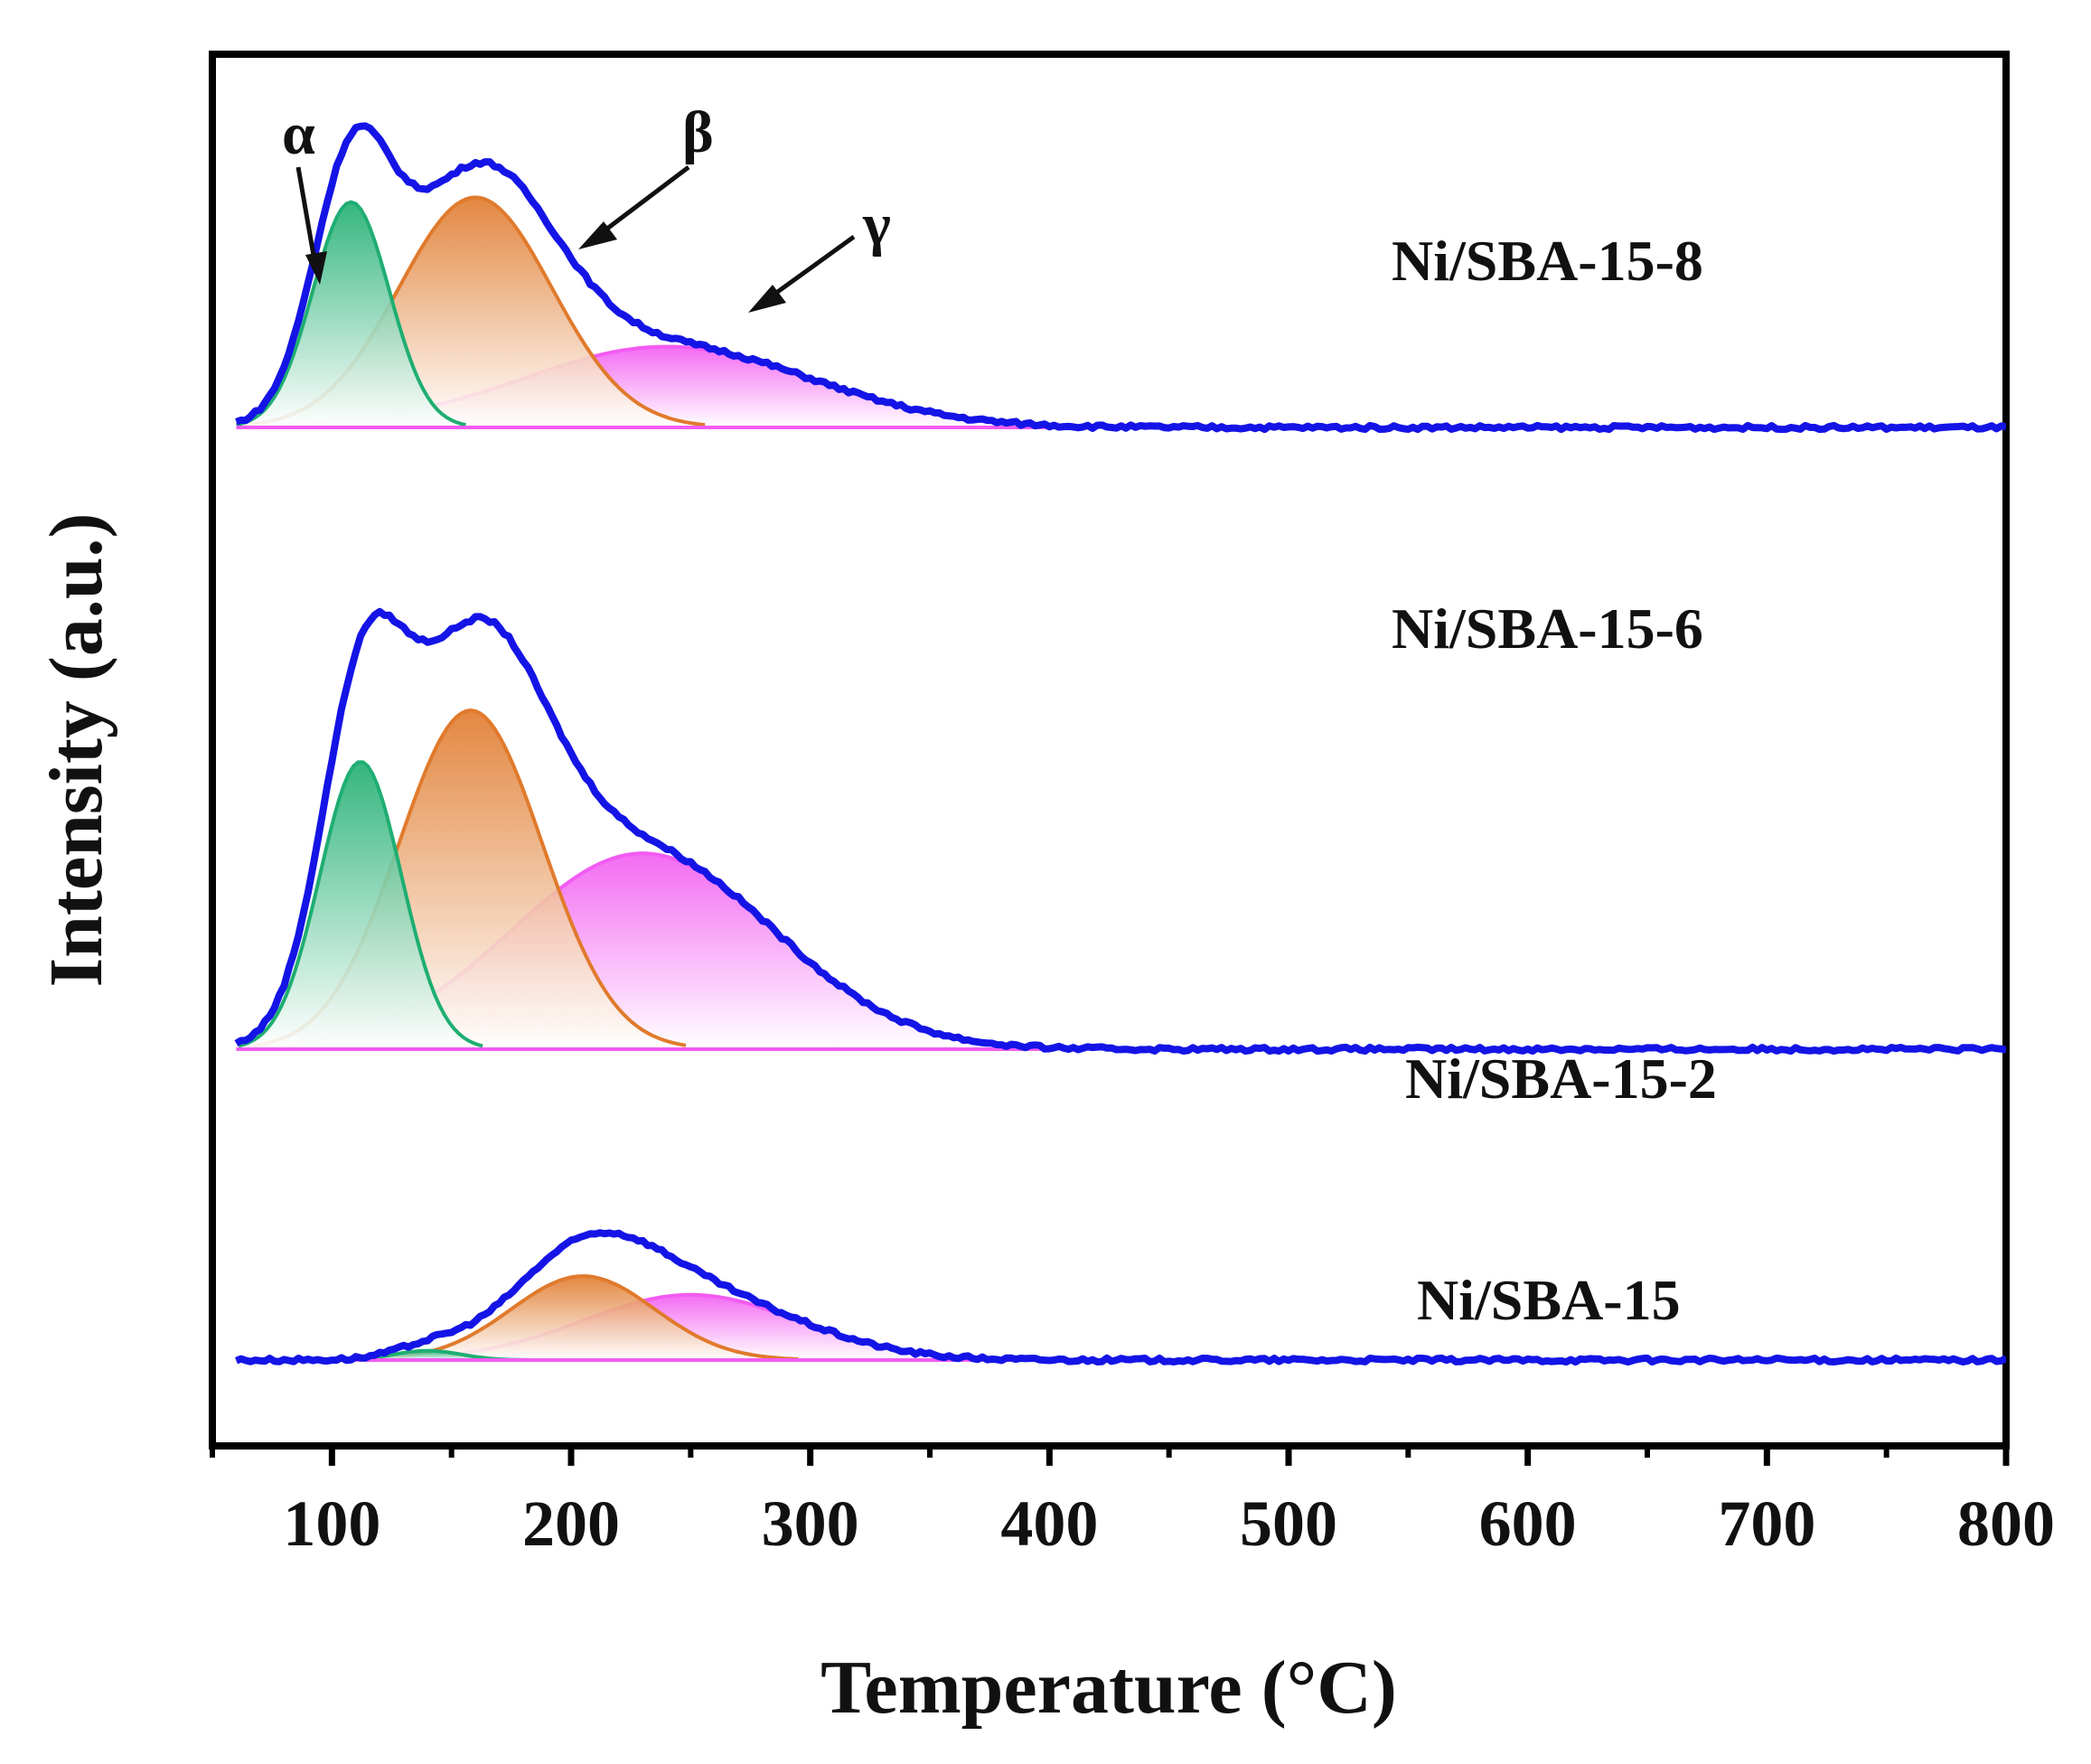 This screenshot has width=2091, height=1764. I want to click on series-label-ni-sba-15: Ni/SBA-15, so click(1549, 1300).